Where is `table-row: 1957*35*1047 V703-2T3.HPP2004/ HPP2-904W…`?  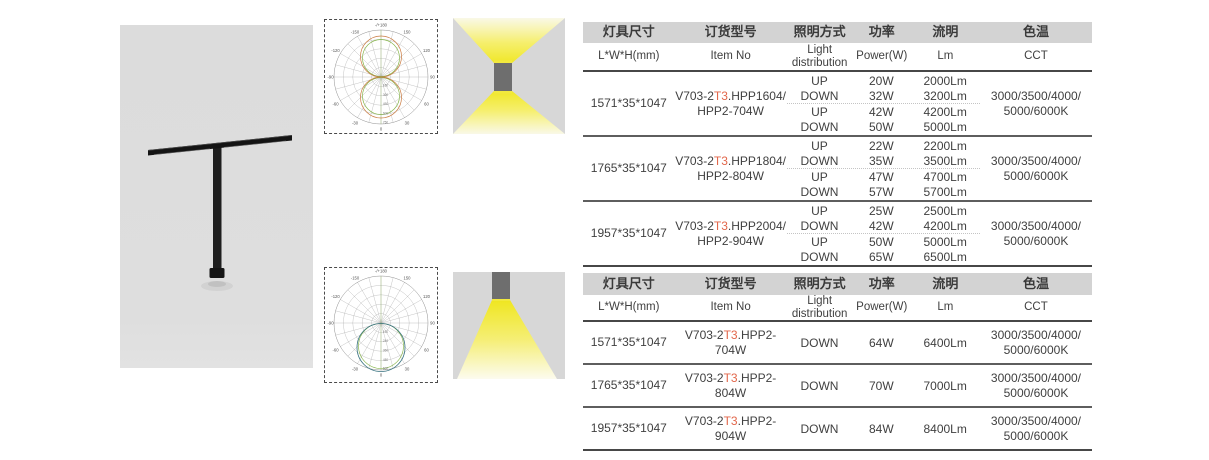 table-row: 1957*35*1047 V703-2T3.HPP2004/ HPP2-904W… is located at coordinates (837, 232).